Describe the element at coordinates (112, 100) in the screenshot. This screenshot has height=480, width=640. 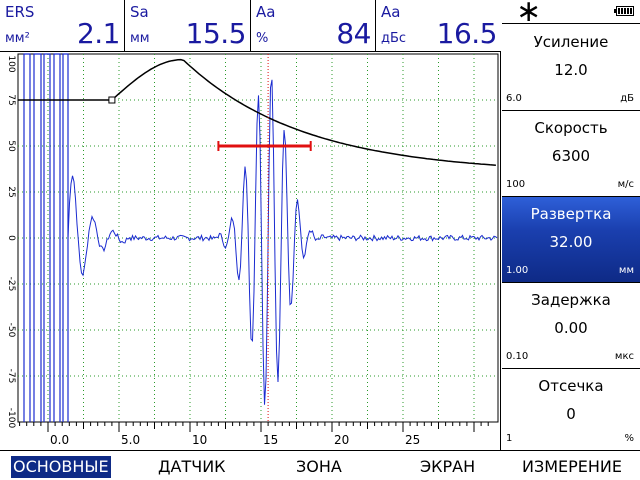
I see `dac-point-marker` at that location.